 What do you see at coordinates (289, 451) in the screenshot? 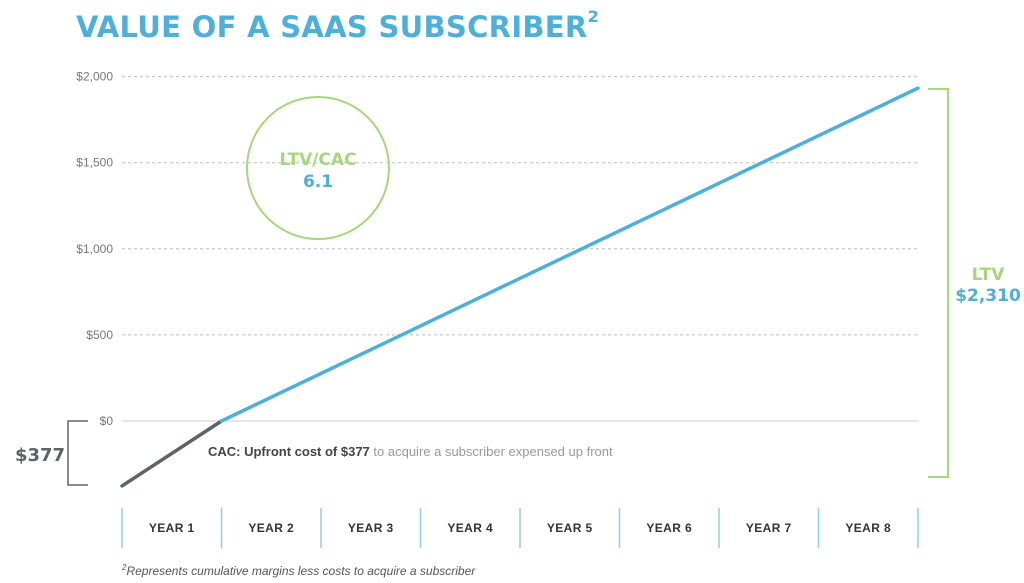
I see `cac-annotation-bold: CAC: Upfront cost of $377` at bounding box center [289, 451].